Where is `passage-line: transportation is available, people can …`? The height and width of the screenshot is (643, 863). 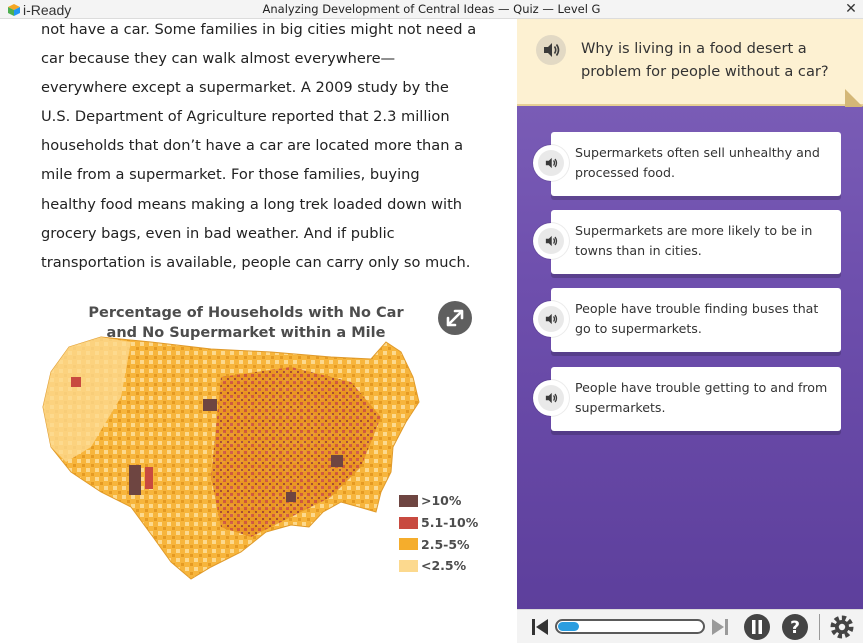
passage-line: transportation is available, people can … is located at coordinates (256, 262).